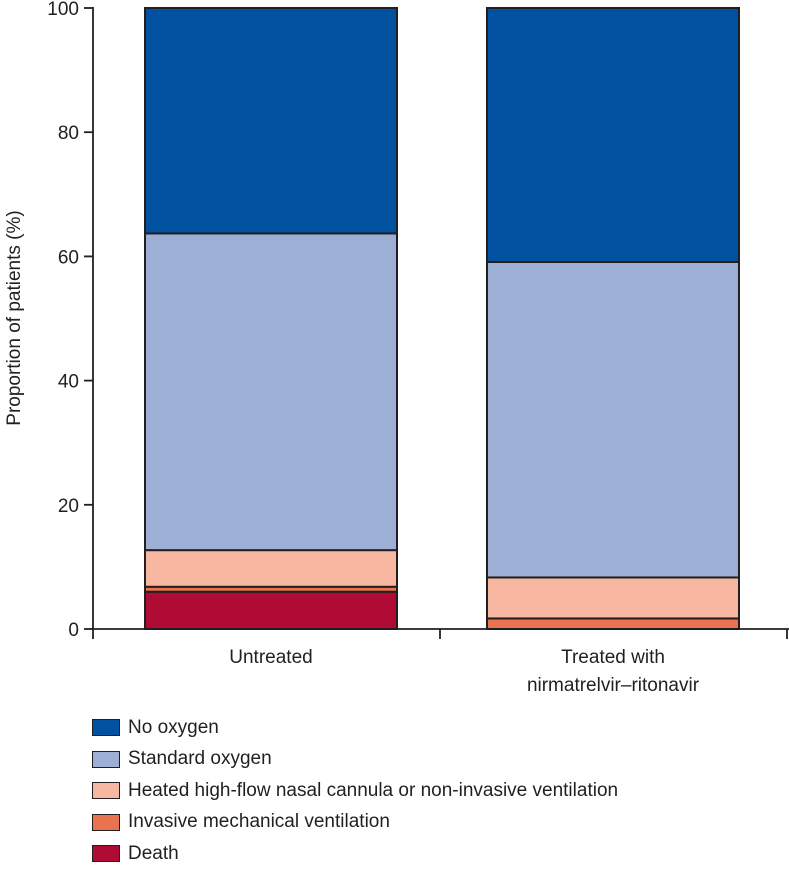 Image resolution: width=789 pixels, height=870 pixels. What do you see at coordinates (271, 610) in the screenshot?
I see `bar-segment-0-death` at bounding box center [271, 610].